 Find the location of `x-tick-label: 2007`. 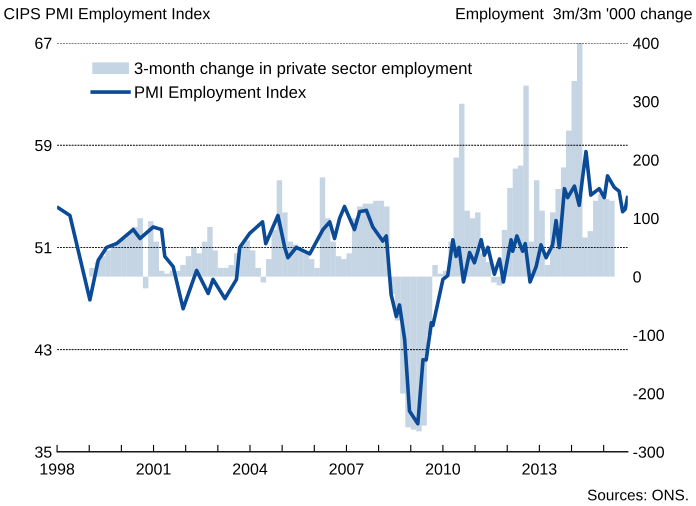

x-tick-label: 2007 is located at coordinates (346, 469).